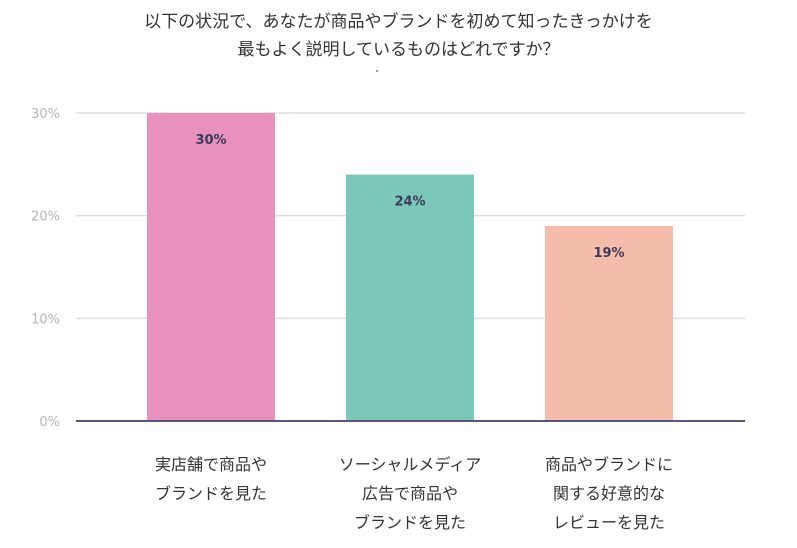  What do you see at coordinates (45, 217) in the screenshot?
I see `y-tick-label: 20%` at bounding box center [45, 217].